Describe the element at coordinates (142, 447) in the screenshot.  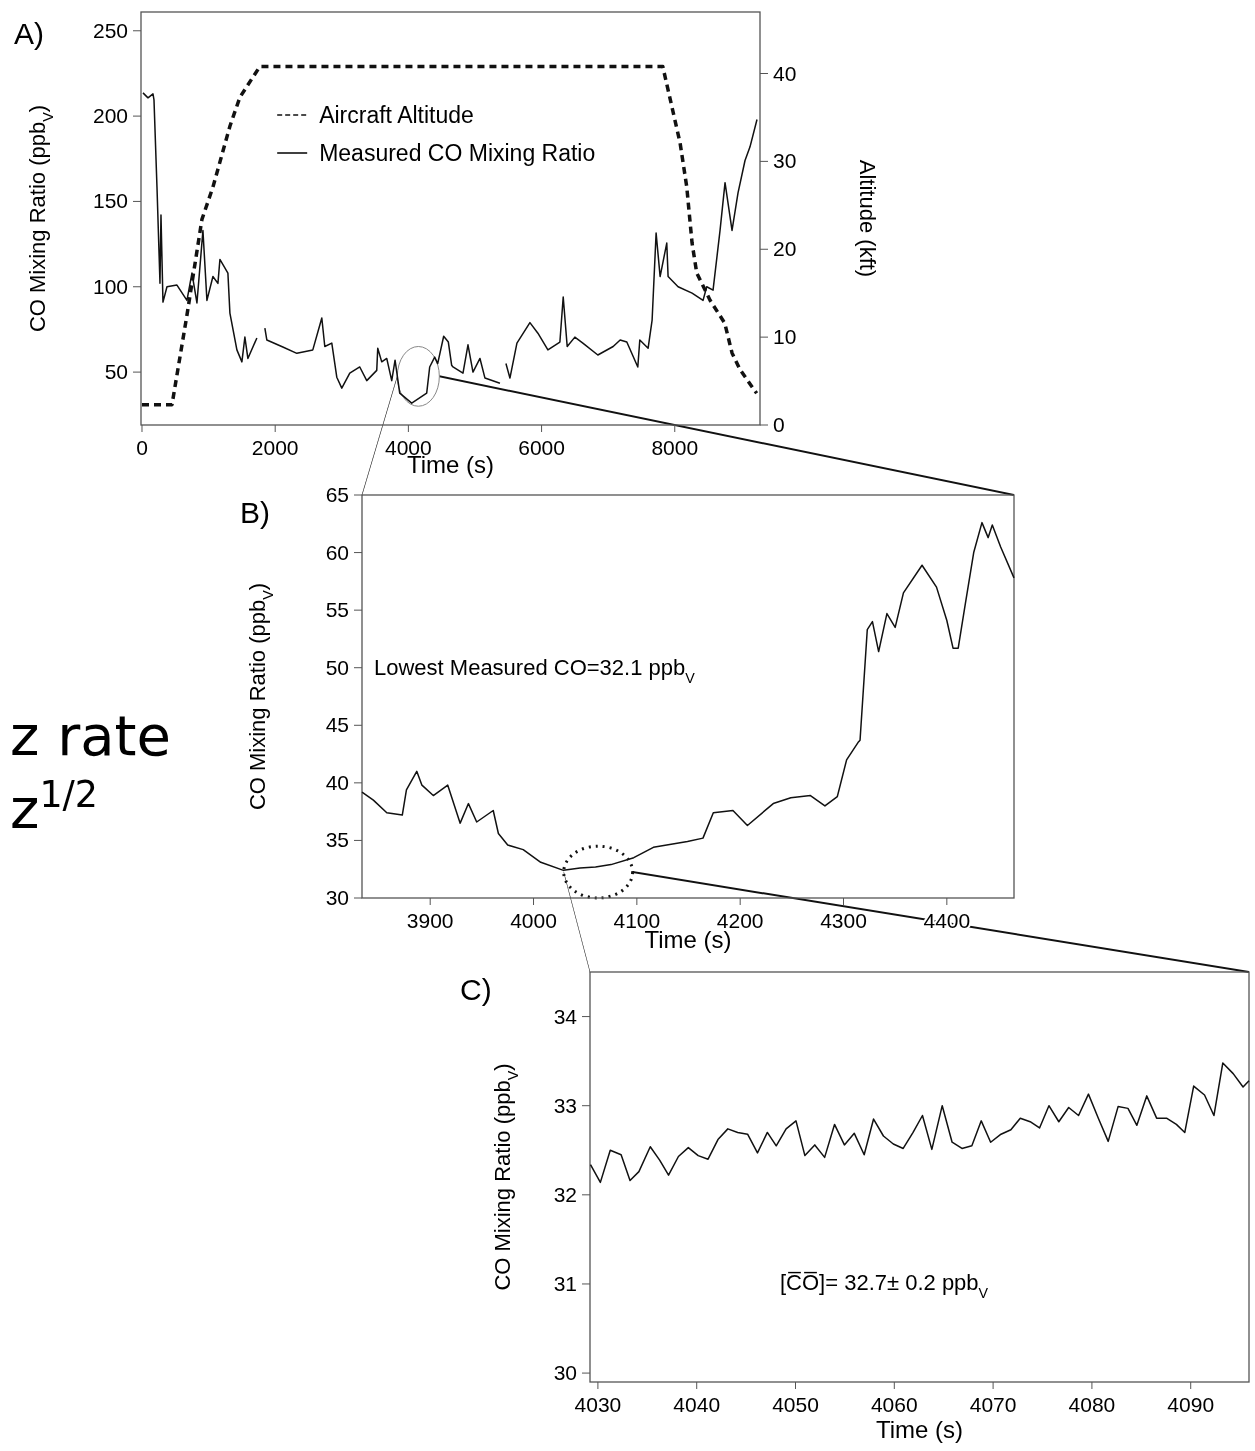
I see `x-tick-label: 0` at that location.